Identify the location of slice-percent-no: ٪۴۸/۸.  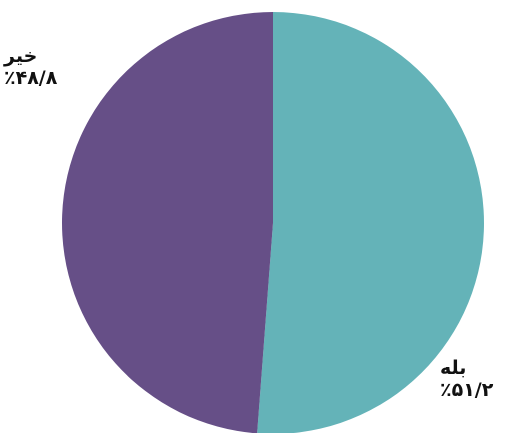
(31, 77).